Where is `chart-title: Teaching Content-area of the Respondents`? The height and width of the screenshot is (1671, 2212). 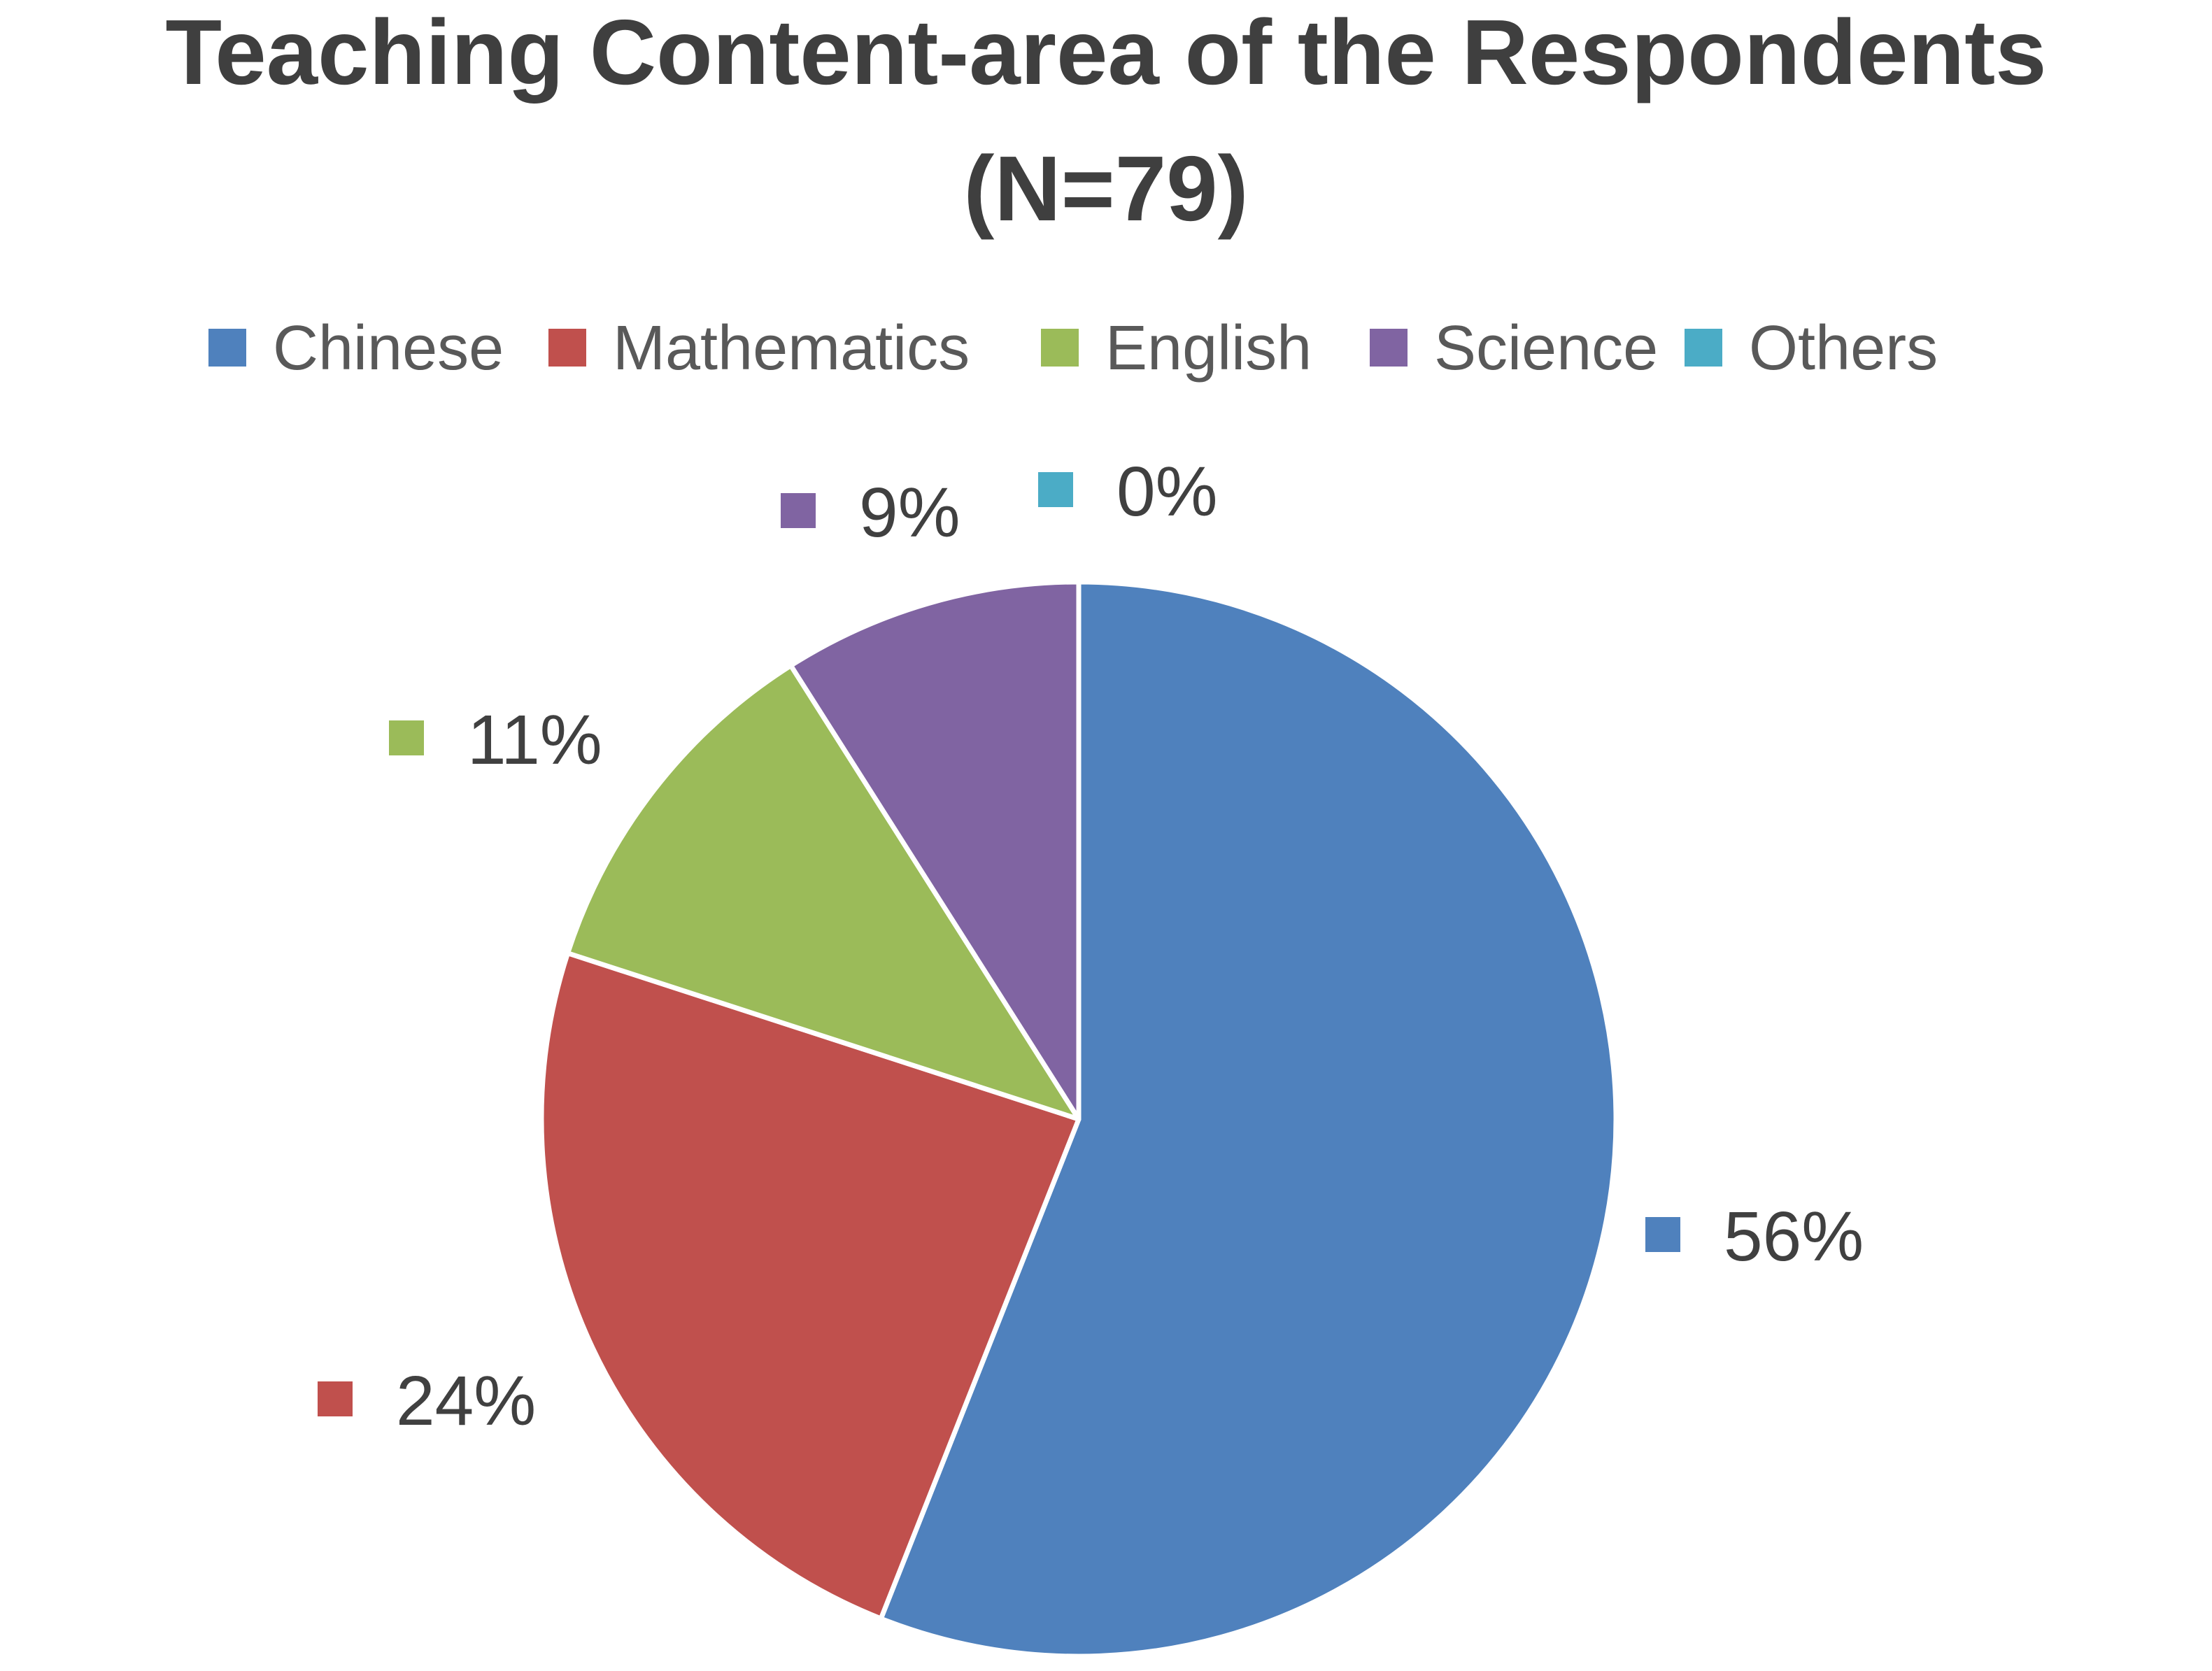 chart-title: Teaching Content-area of the Respondents is located at coordinates (1105, 52).